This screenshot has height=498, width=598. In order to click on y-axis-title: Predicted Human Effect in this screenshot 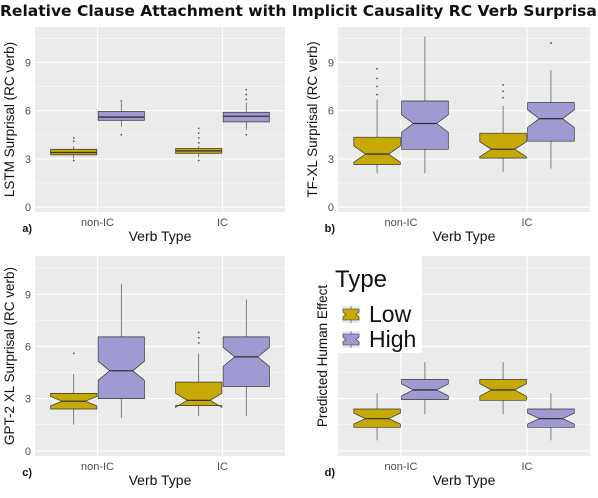, I will do `click(322, 356)`.